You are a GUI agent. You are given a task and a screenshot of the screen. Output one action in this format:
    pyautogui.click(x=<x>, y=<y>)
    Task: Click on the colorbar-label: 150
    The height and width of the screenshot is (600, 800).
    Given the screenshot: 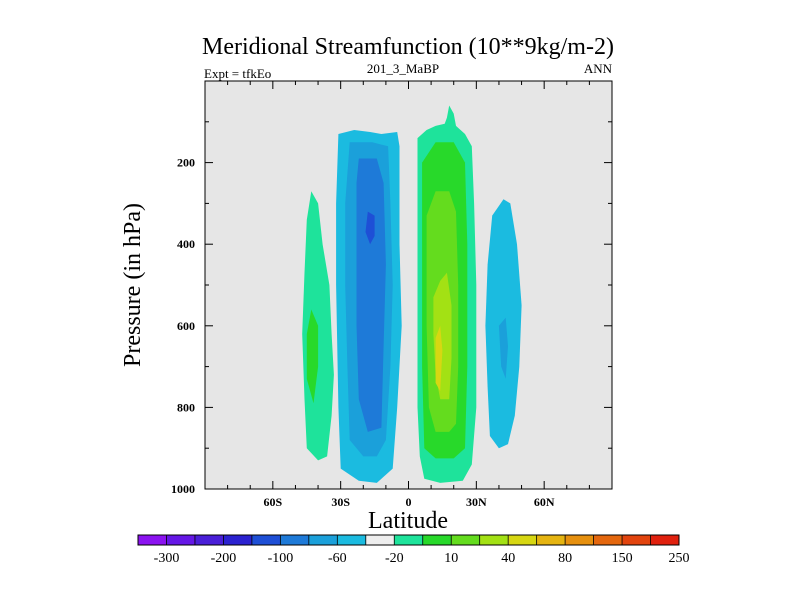 What is the action you would take?
    pyautogui.click(x=622, y=558)
    